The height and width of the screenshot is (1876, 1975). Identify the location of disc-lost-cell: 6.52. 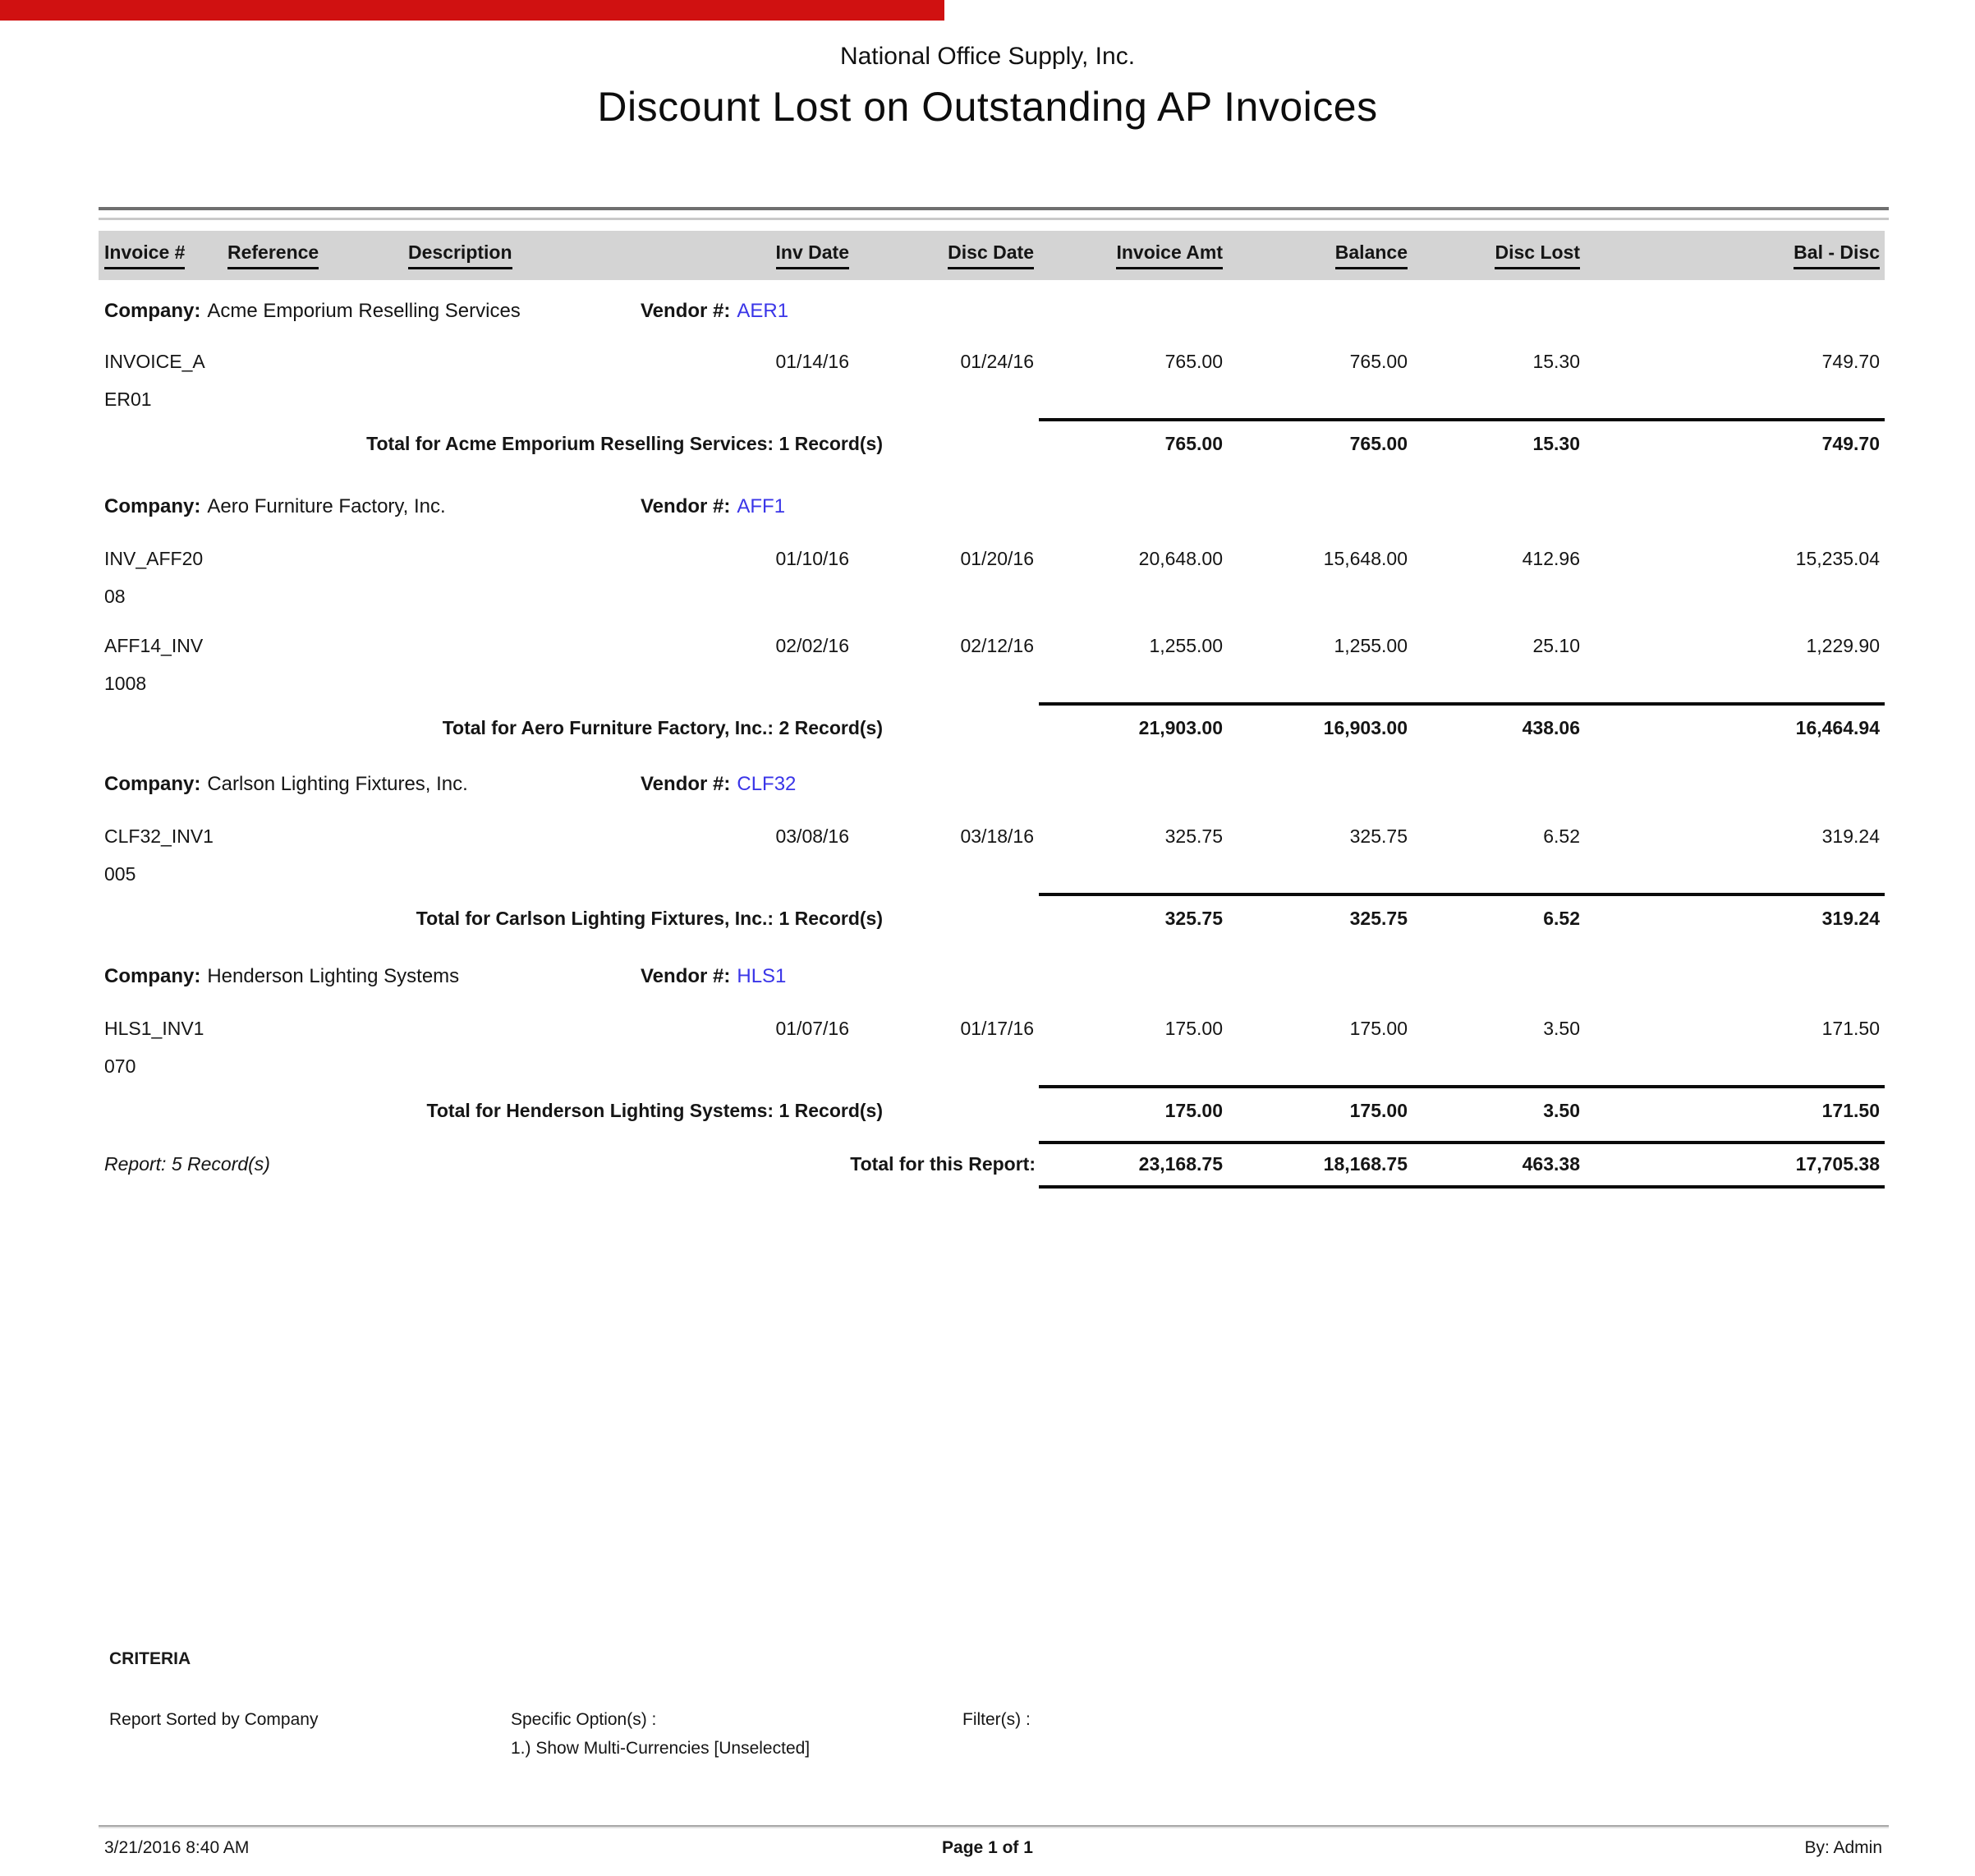
(1561, 836).